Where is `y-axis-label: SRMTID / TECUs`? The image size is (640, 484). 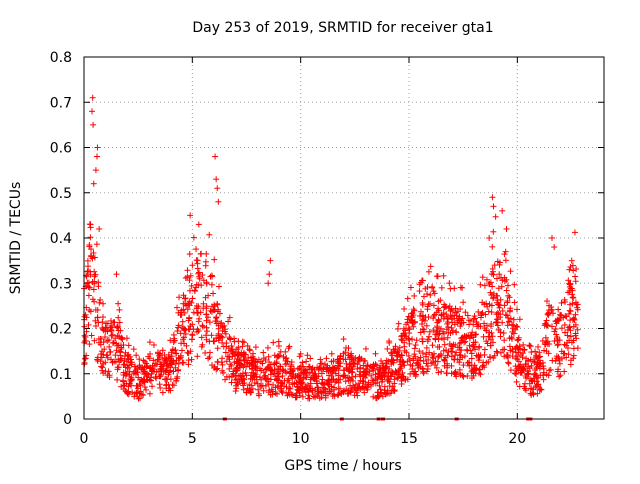
y-axis-label: SRMTID / TECUs is located at coordinates (16, 238).